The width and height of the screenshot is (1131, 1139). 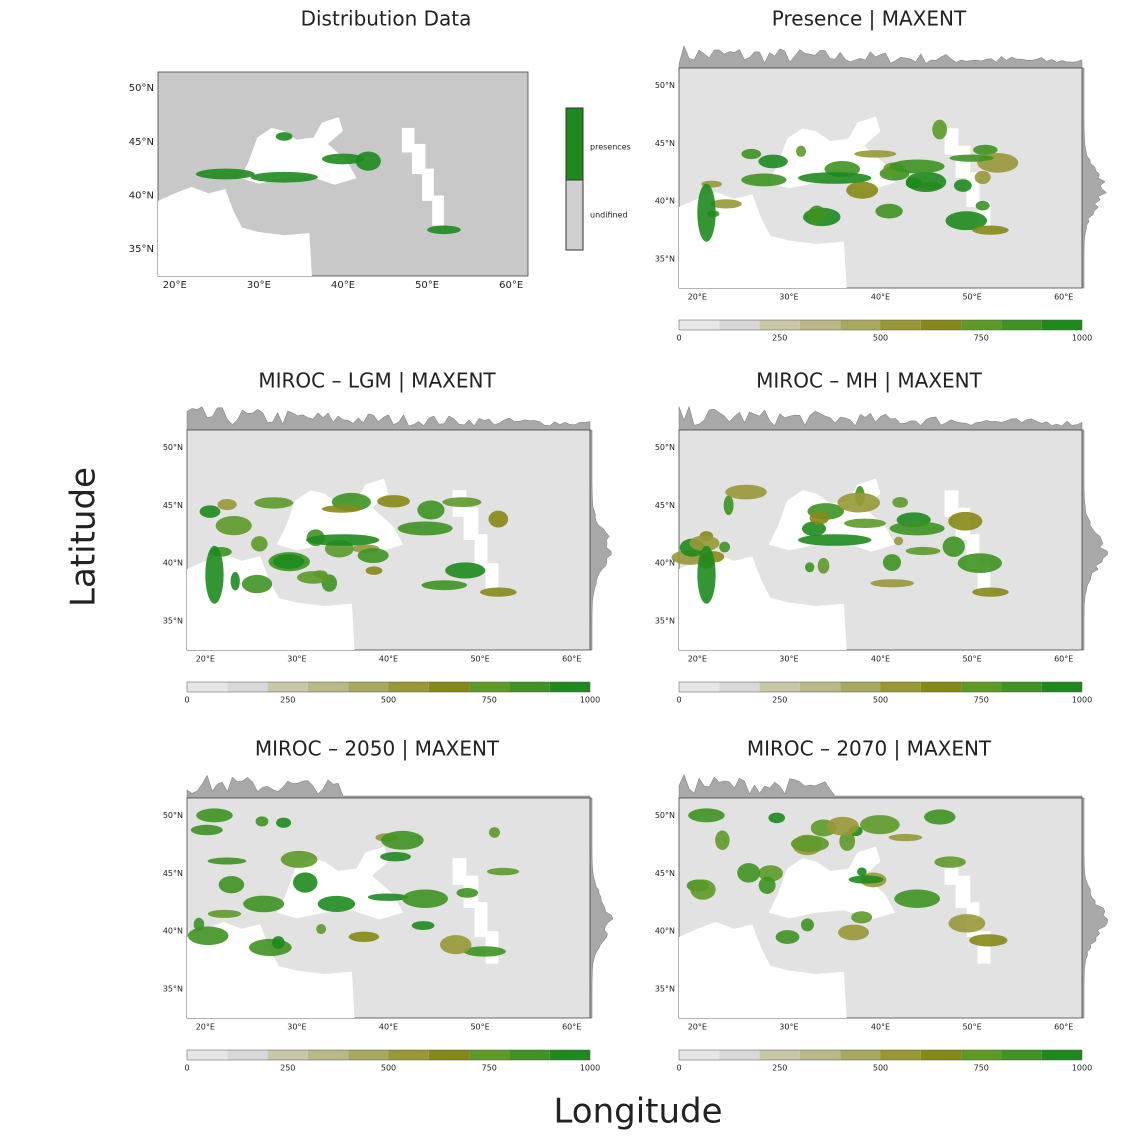 I want to click on lon-tick-label: 30°E, so click(x=788, y=297).